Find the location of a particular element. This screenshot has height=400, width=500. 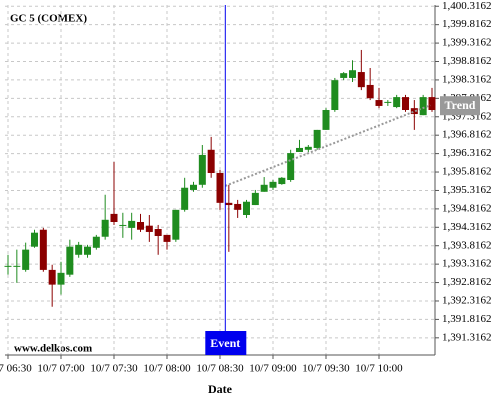

trend-label: Trend is located at coordinates (460, 105).